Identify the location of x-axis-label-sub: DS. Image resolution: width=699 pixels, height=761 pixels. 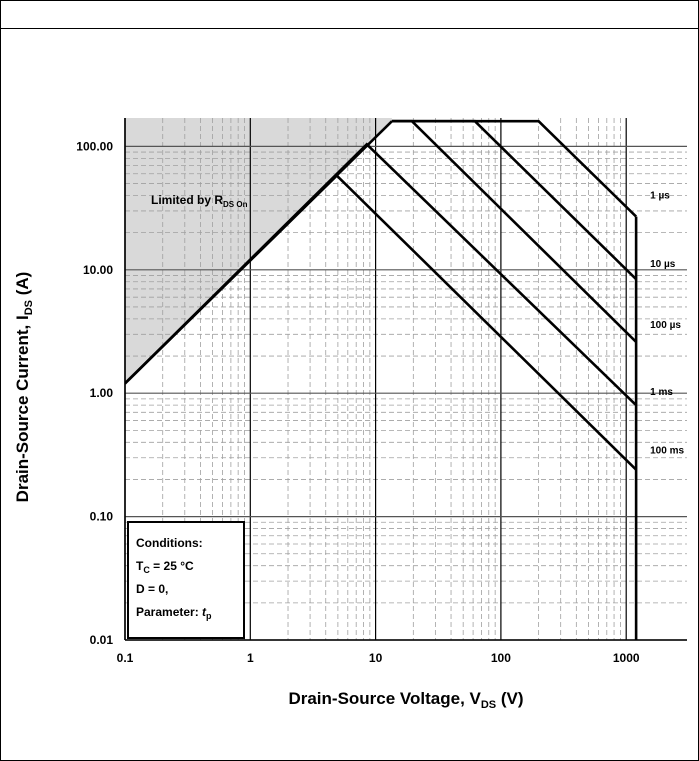
(488, 705).